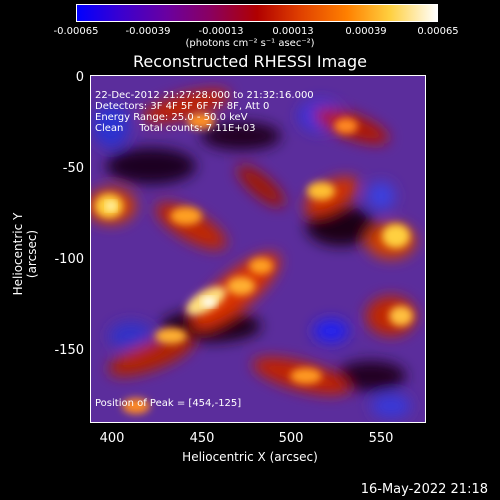 The width and height of the screenshot is (500, 500). What do you see at coordinates (291, 438) in the screenshot?
I see `x-tick: 500` at bounding box center [291, 438].